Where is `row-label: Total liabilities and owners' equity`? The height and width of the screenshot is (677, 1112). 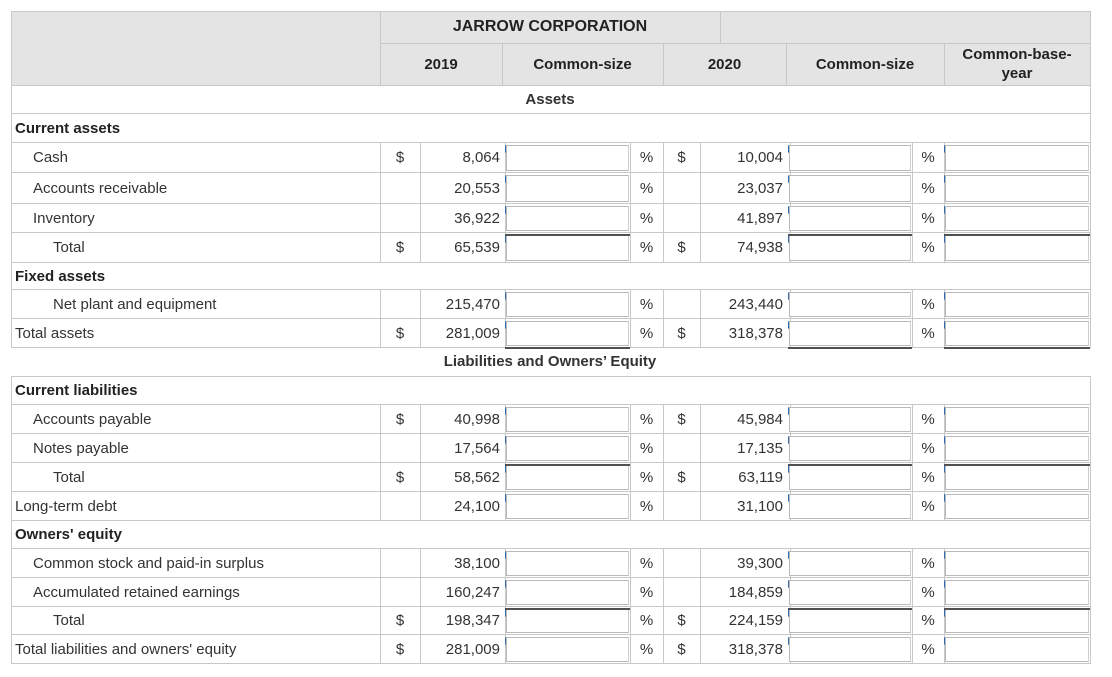 row-label: Total liabilities and owners' equity is located at coordinates (126, 649).